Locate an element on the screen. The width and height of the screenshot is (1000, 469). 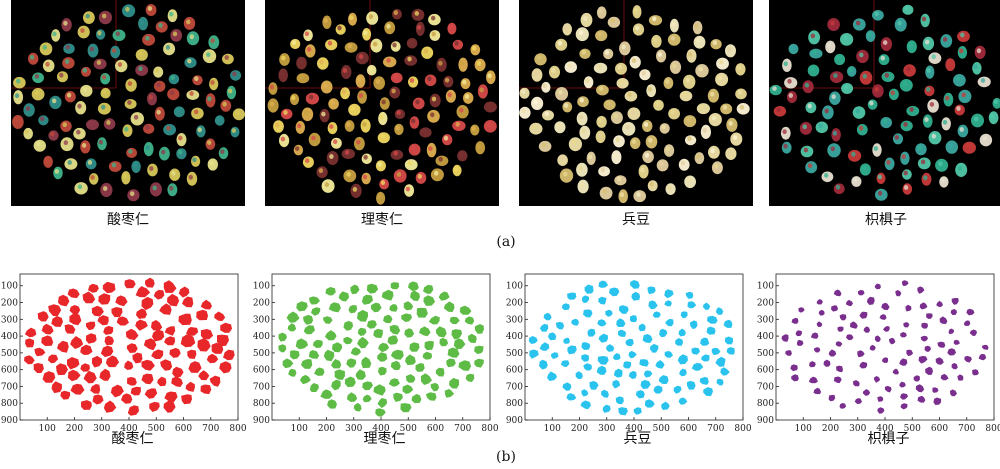
y-tick-label: 700 is located at coordinates (765, 387).